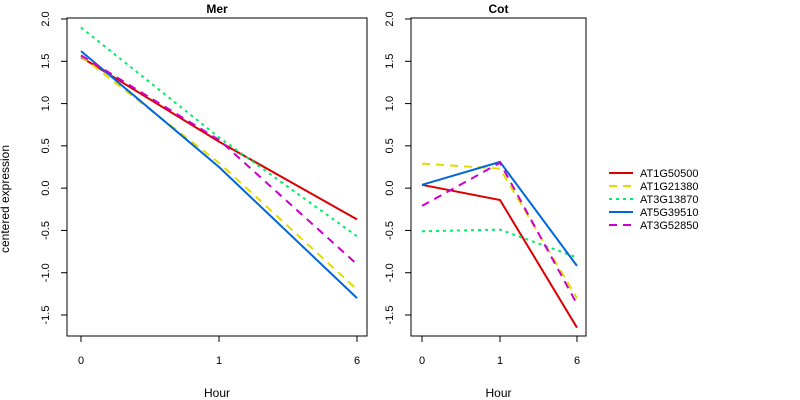 This screenshot has height=400, width=800. Describe the element at coordinates (217, 9) in the screenshot. I see `panel-title: Mer` at that location.